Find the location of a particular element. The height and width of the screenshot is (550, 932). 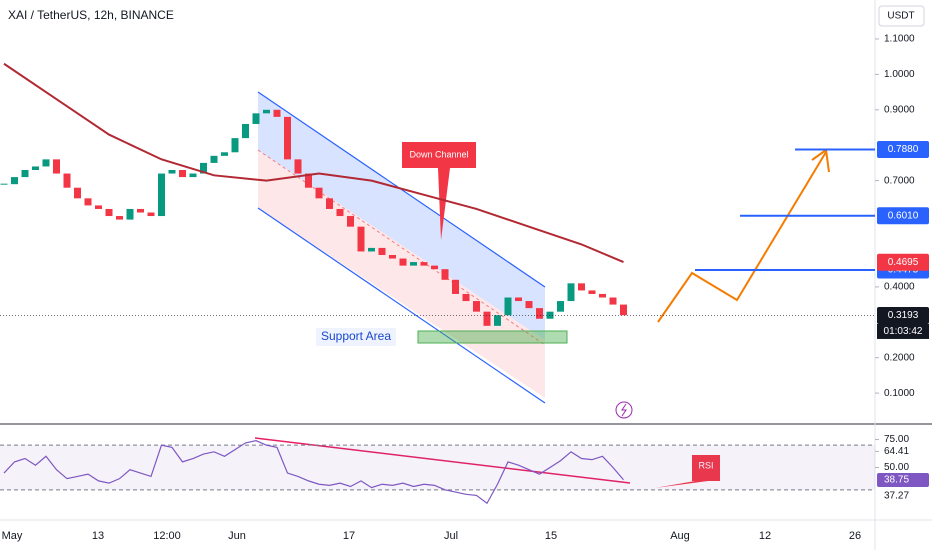

x-tick-label: 12 is located at coordinates (765, 536).